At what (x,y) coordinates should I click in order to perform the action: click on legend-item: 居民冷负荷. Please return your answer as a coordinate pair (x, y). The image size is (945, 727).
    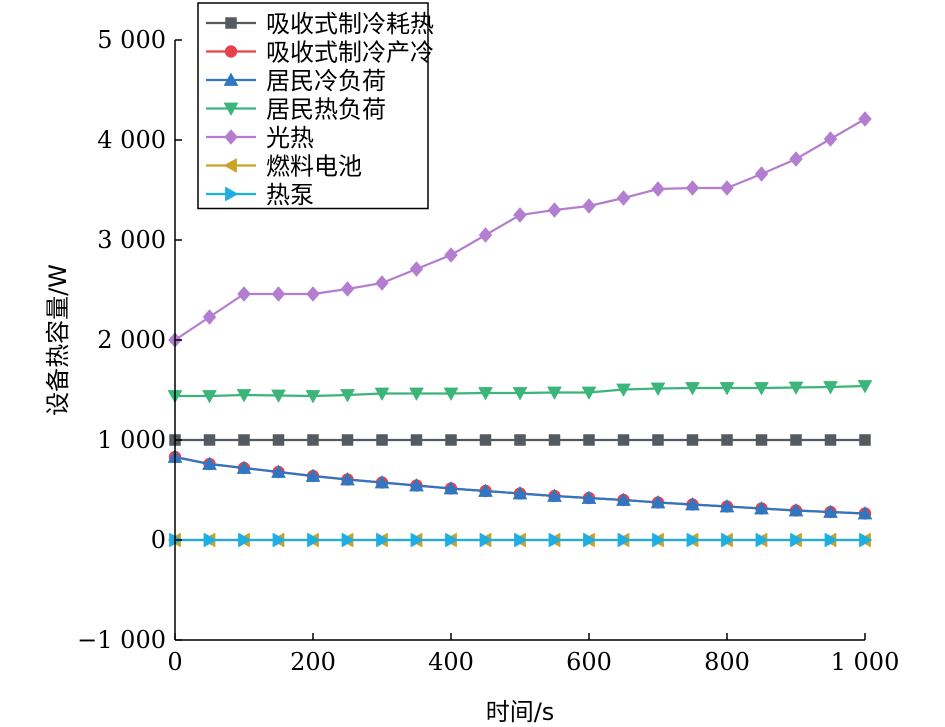
    Looking at the image, I should click on (296, 81).